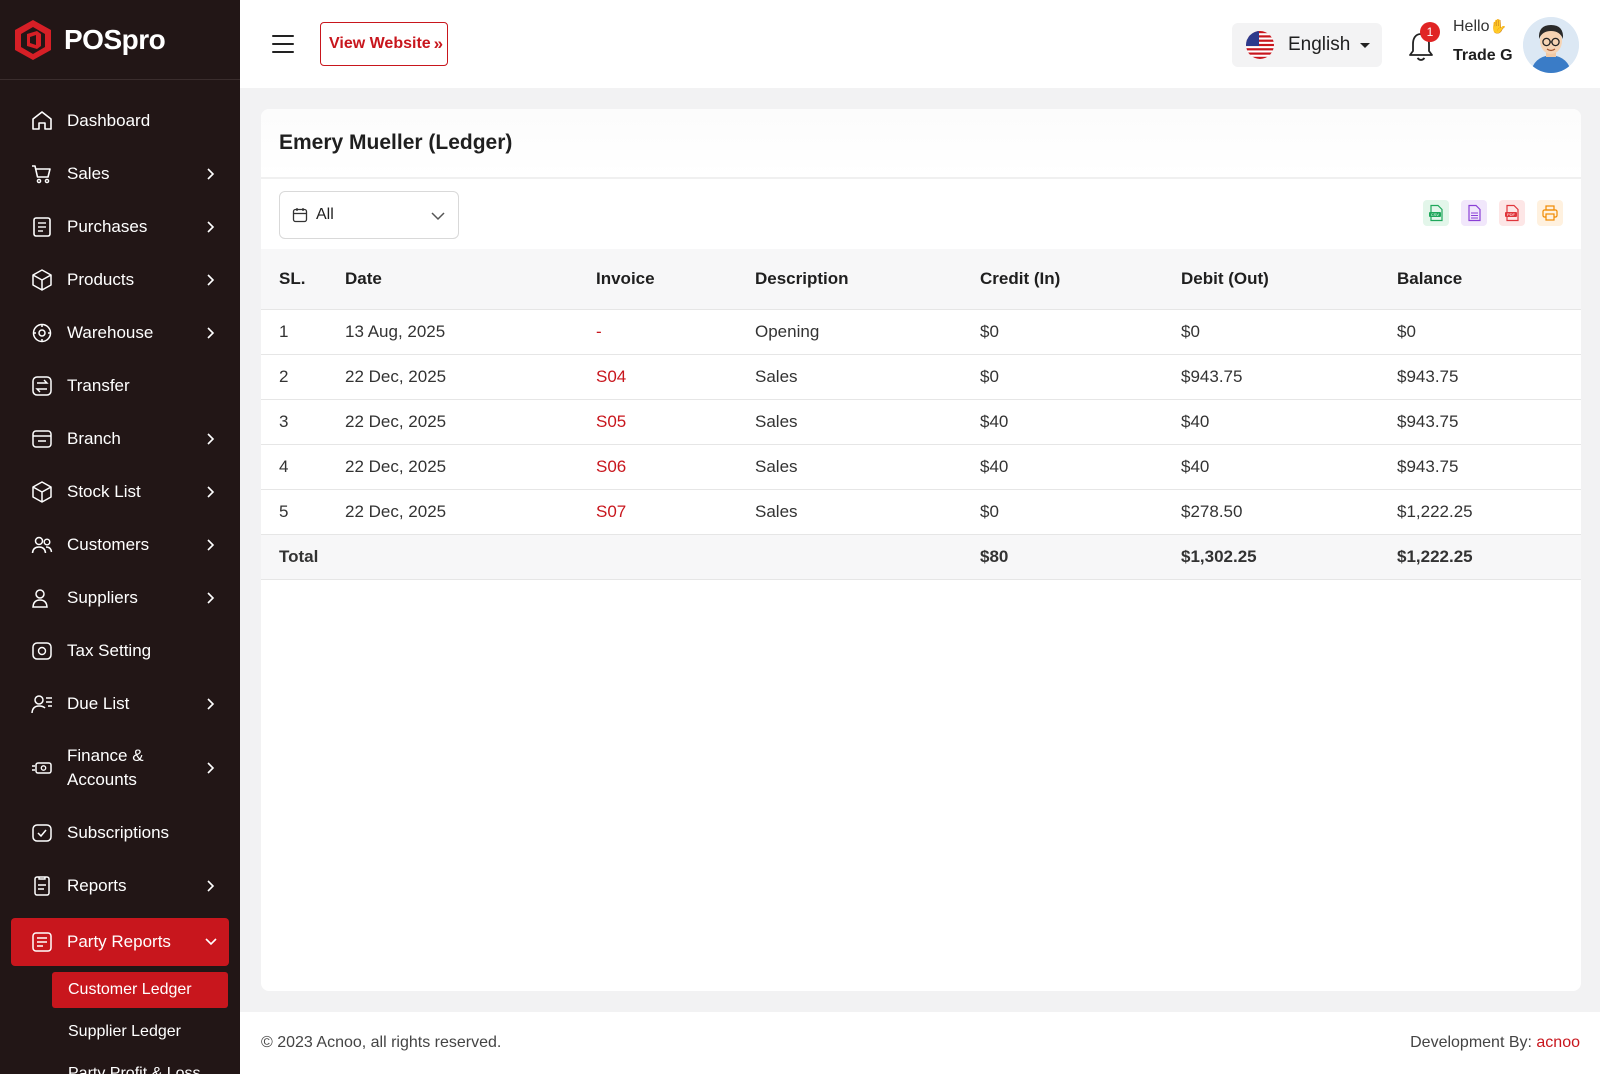 Image resolution: width=1600 pixels, height=1074 pixels. I want to click on sidebar-item-label: Transfer, so click(98, 385).